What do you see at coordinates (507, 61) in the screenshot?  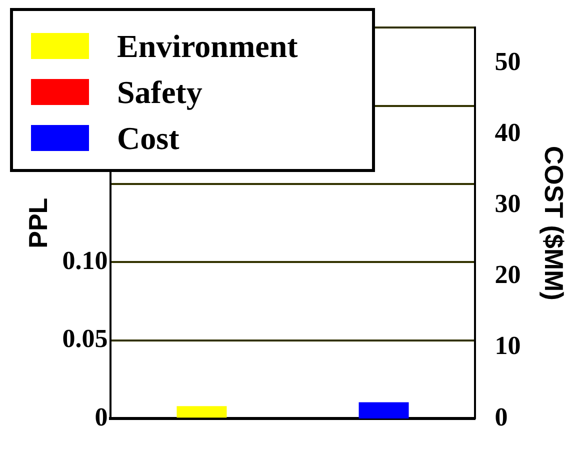 I see `y2-tick-label: 50` at bounding box center [507, 61].